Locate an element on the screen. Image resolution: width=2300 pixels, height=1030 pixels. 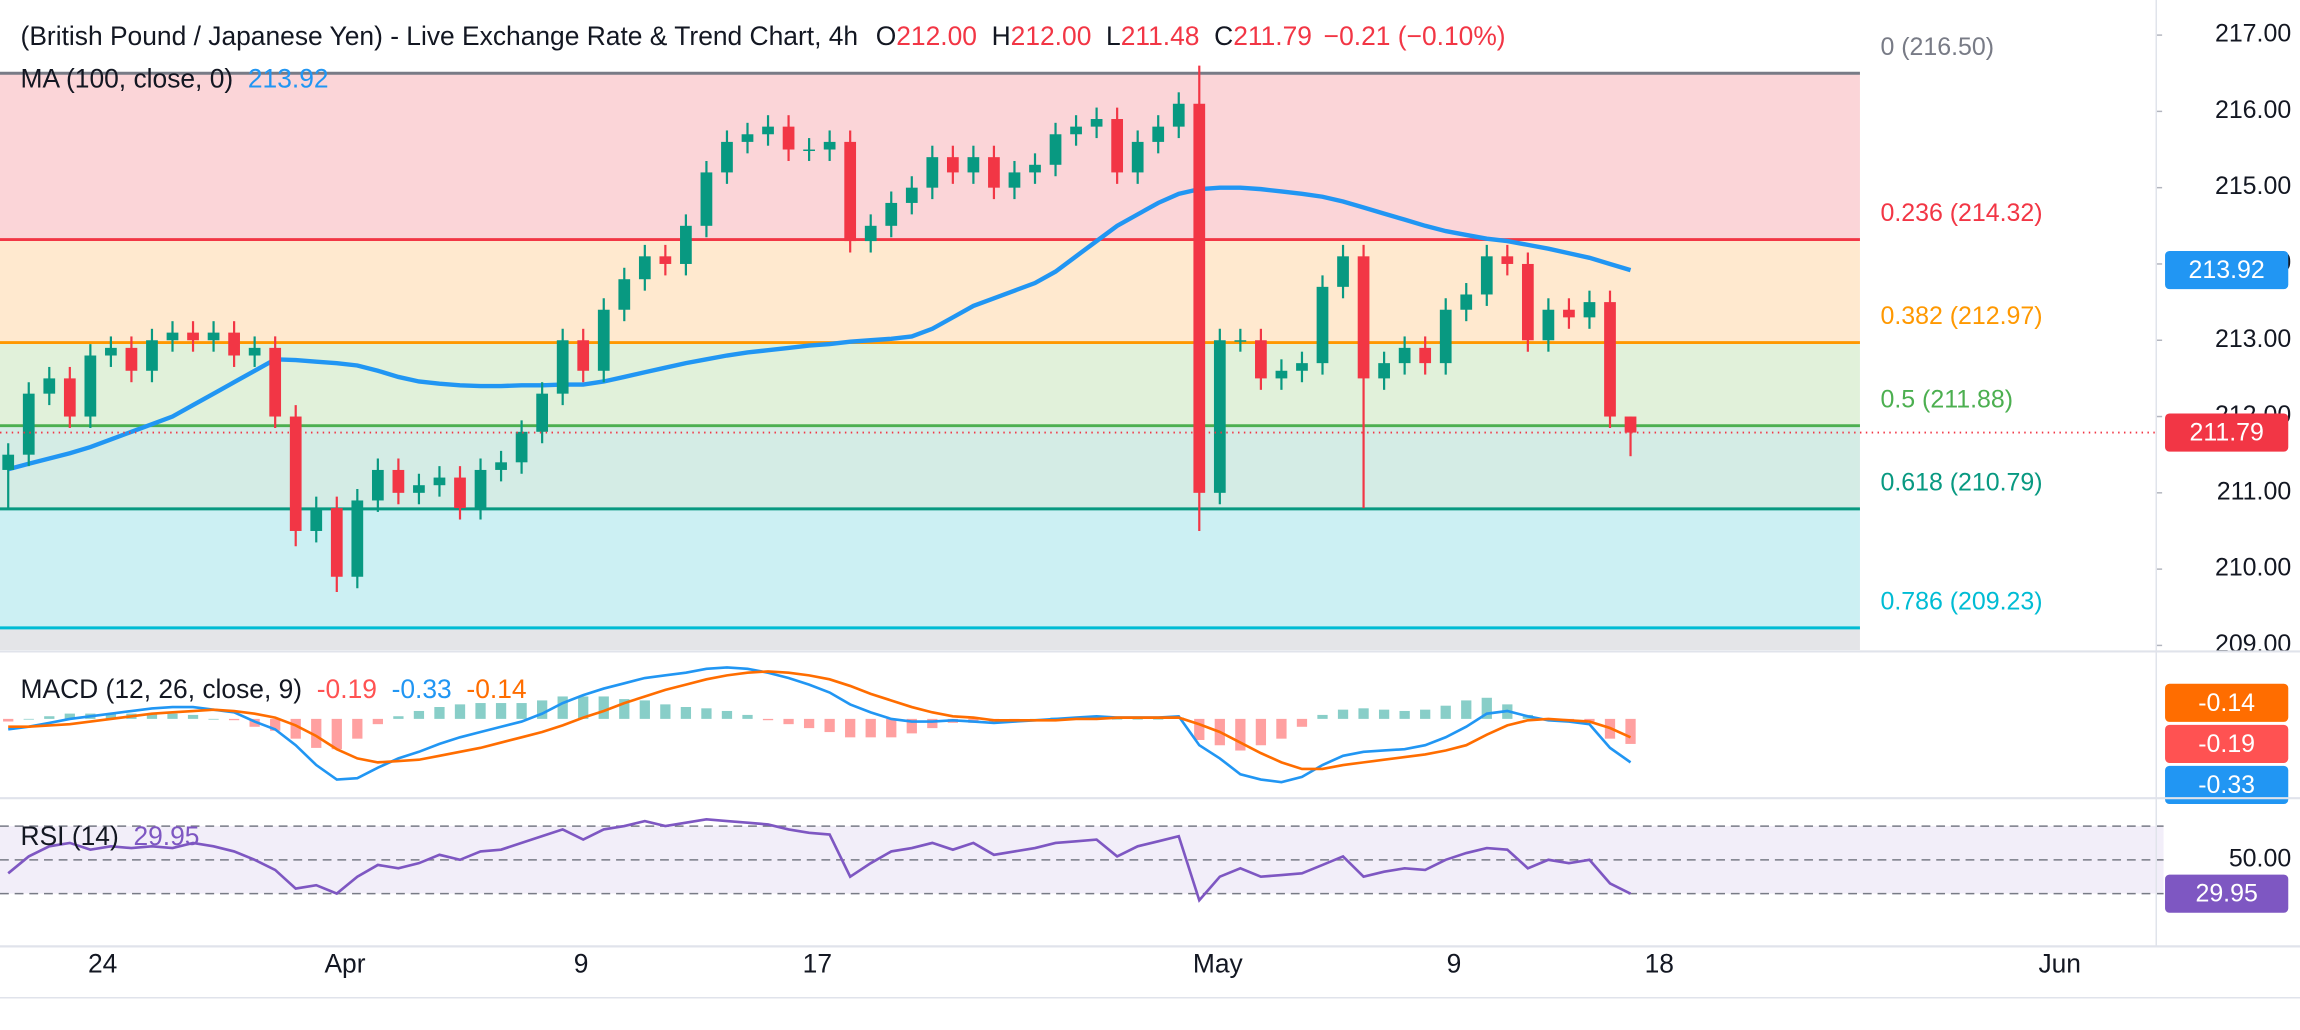
macd-series-value: -0.33 is located at coordinates (422, 689).